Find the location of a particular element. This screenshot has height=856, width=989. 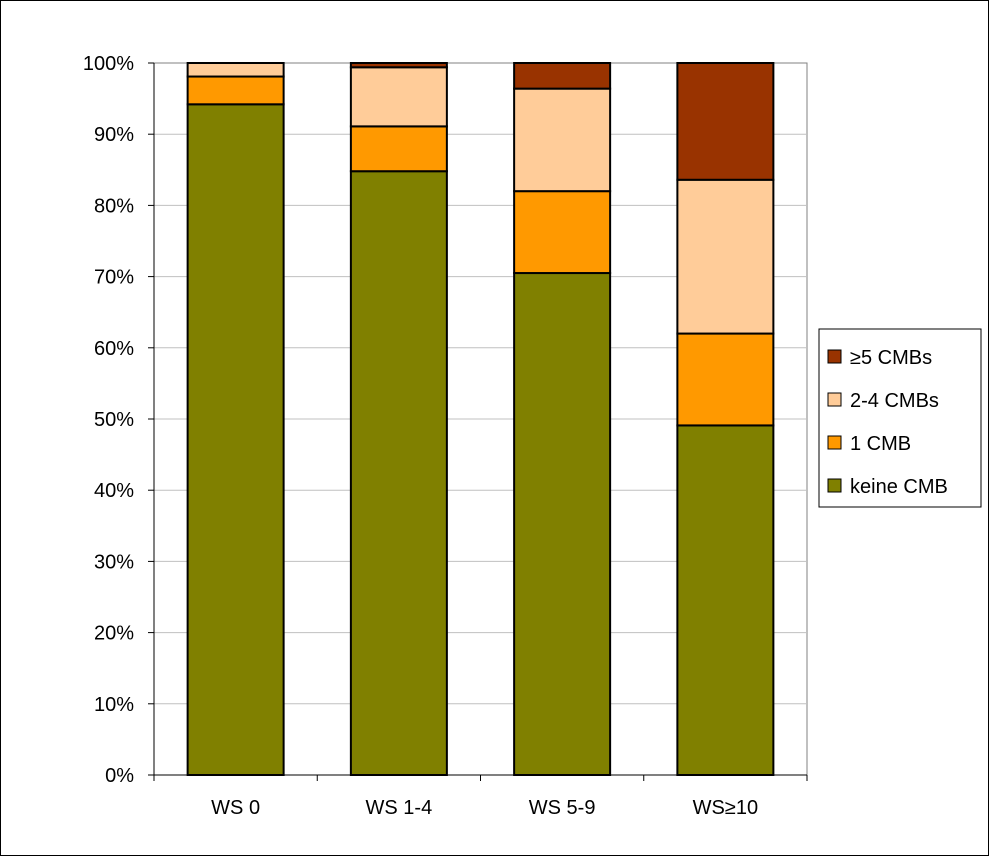

x-category-label: WS 0 is located at coordinates (235, 808).